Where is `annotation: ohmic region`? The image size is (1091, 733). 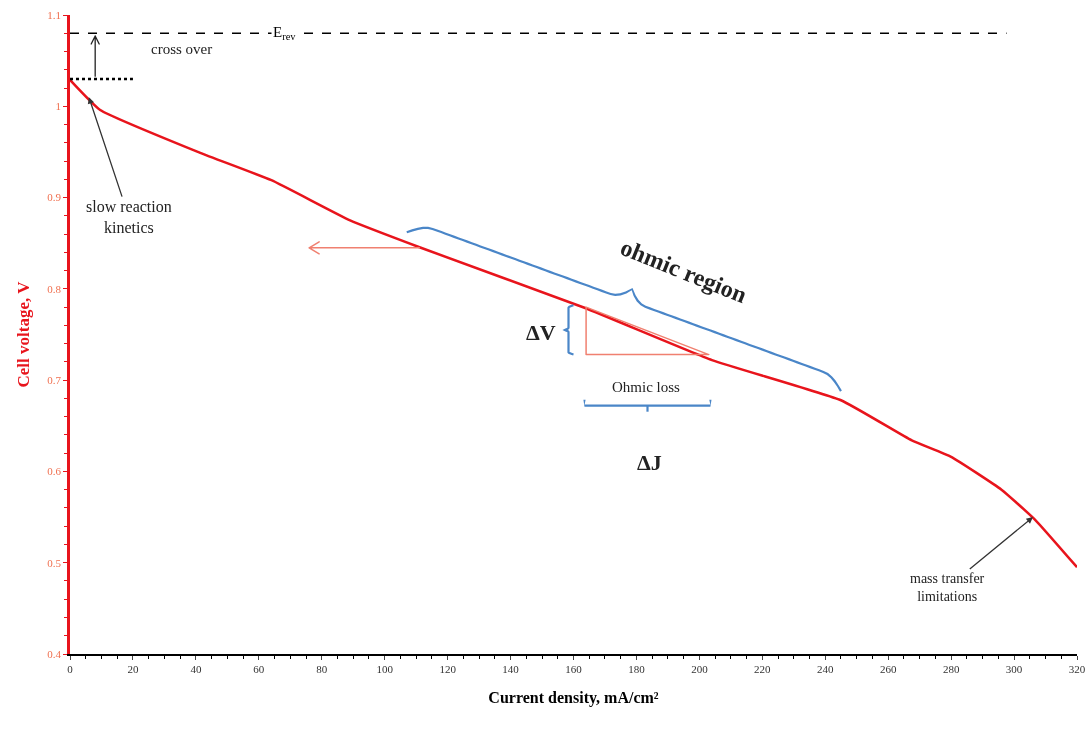 annotation: ohmic region is located at coordinates (683, 271).